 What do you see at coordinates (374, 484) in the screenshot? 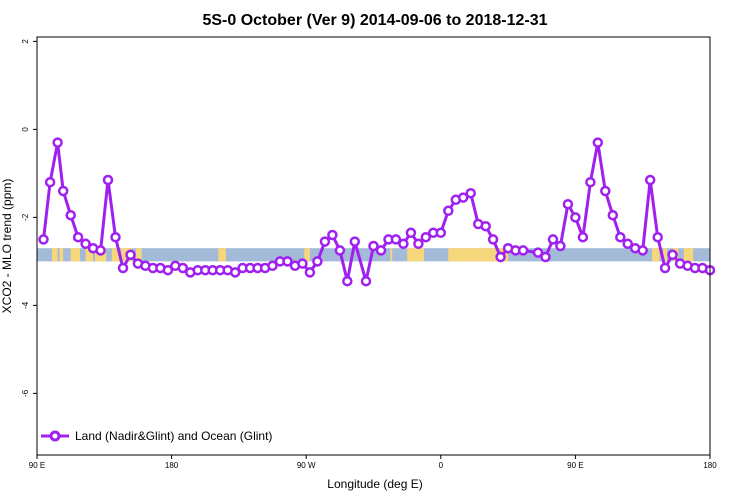
I see `x-axis-title: Longitude (deg E)` at bounding box center [374, 484].